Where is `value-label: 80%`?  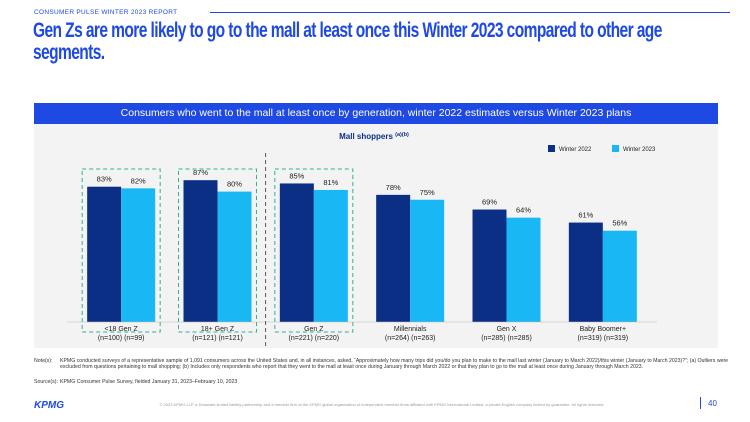
value-label: 80% is located at coordinates (234, 184).